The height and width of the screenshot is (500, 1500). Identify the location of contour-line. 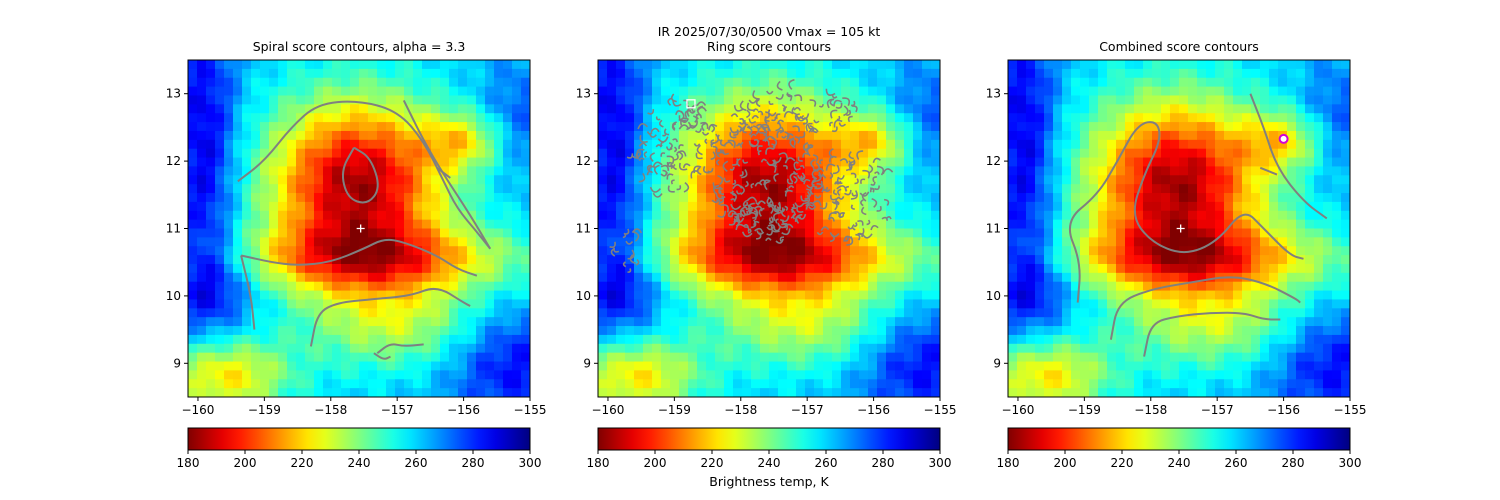
(400, 348).